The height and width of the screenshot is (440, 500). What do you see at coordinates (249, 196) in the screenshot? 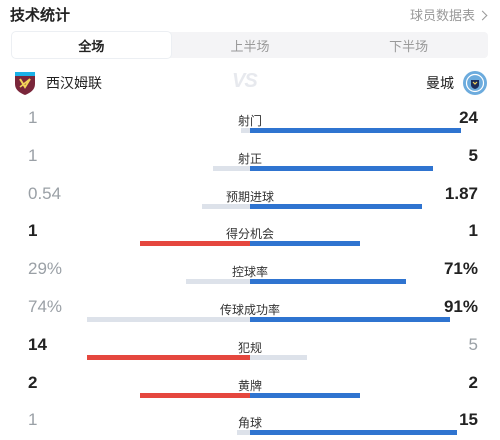
I see `stat-label: 预期进球` at bounding box center [249, 196].